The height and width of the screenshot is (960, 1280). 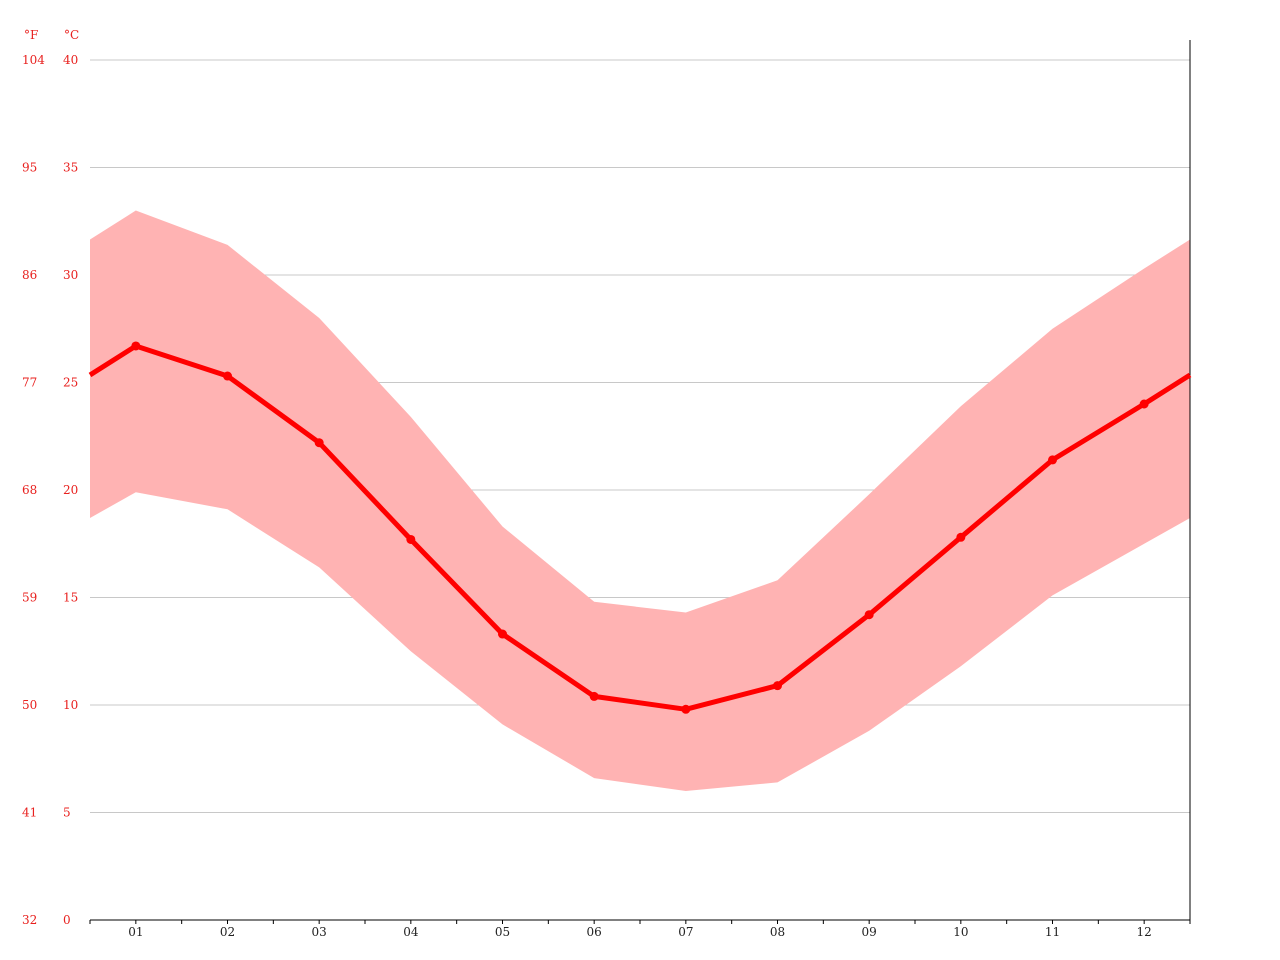 I want to click on fahrenheit-unit-label: °F, so click(x=31, y=35).